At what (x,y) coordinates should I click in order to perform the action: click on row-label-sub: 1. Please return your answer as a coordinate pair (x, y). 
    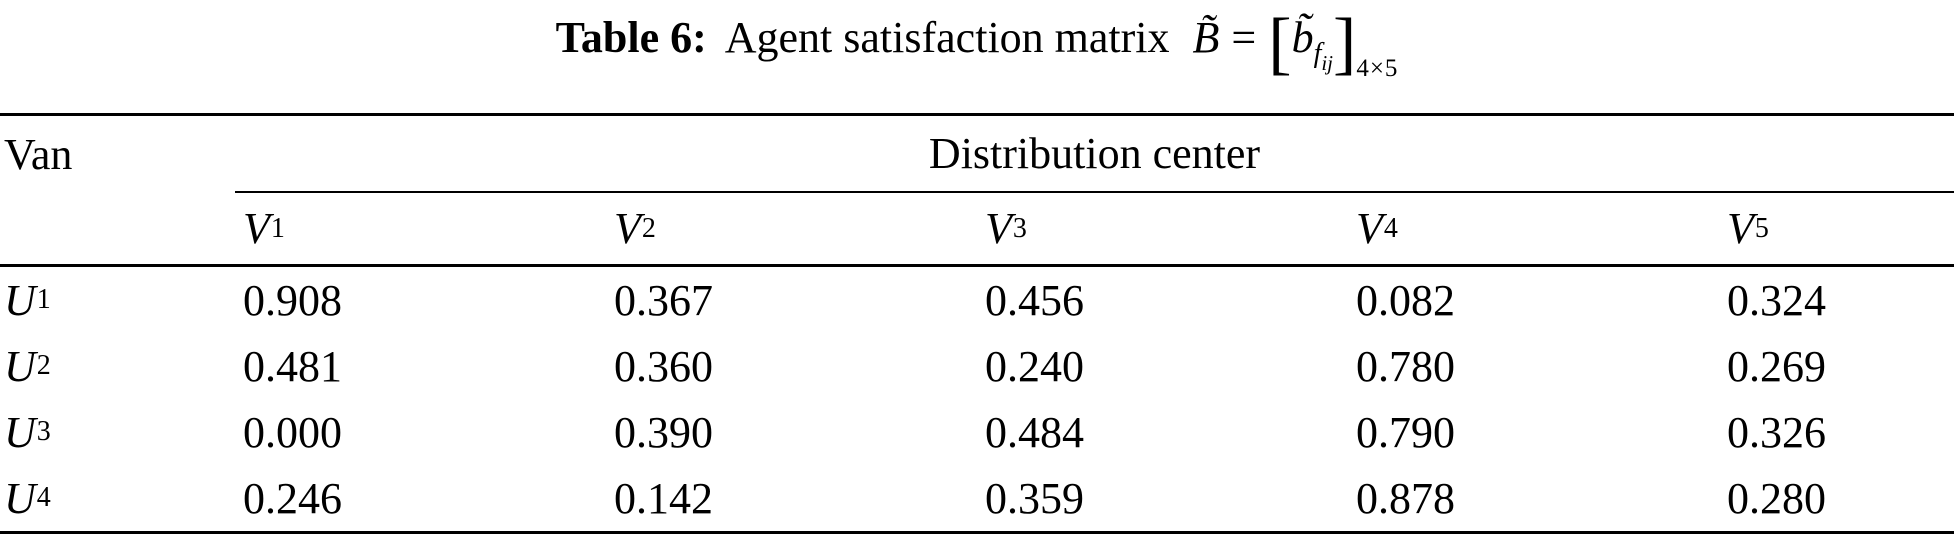
    Looking at the image, I should click on (43, 299).